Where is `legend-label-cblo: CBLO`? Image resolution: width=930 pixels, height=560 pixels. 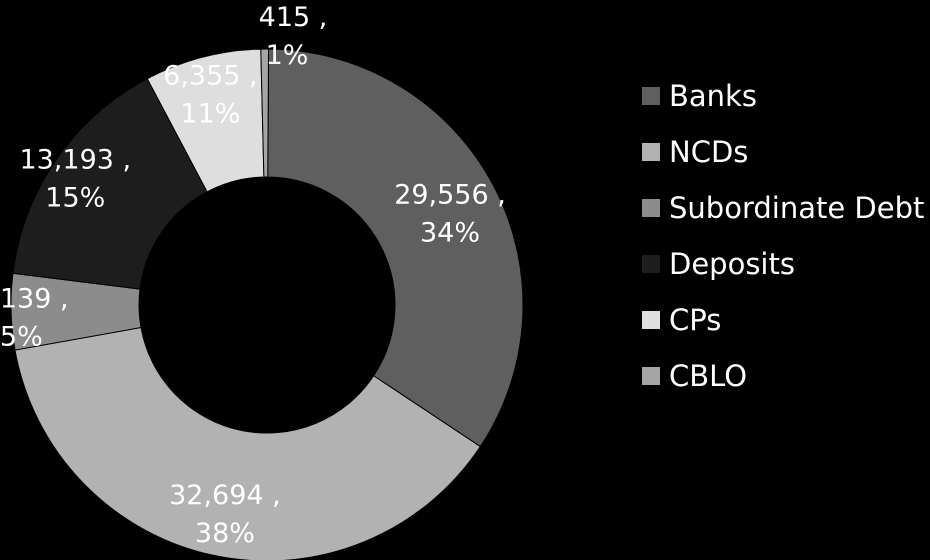
legend-label-cblo: CBLO is located at coordinates (708, 376).